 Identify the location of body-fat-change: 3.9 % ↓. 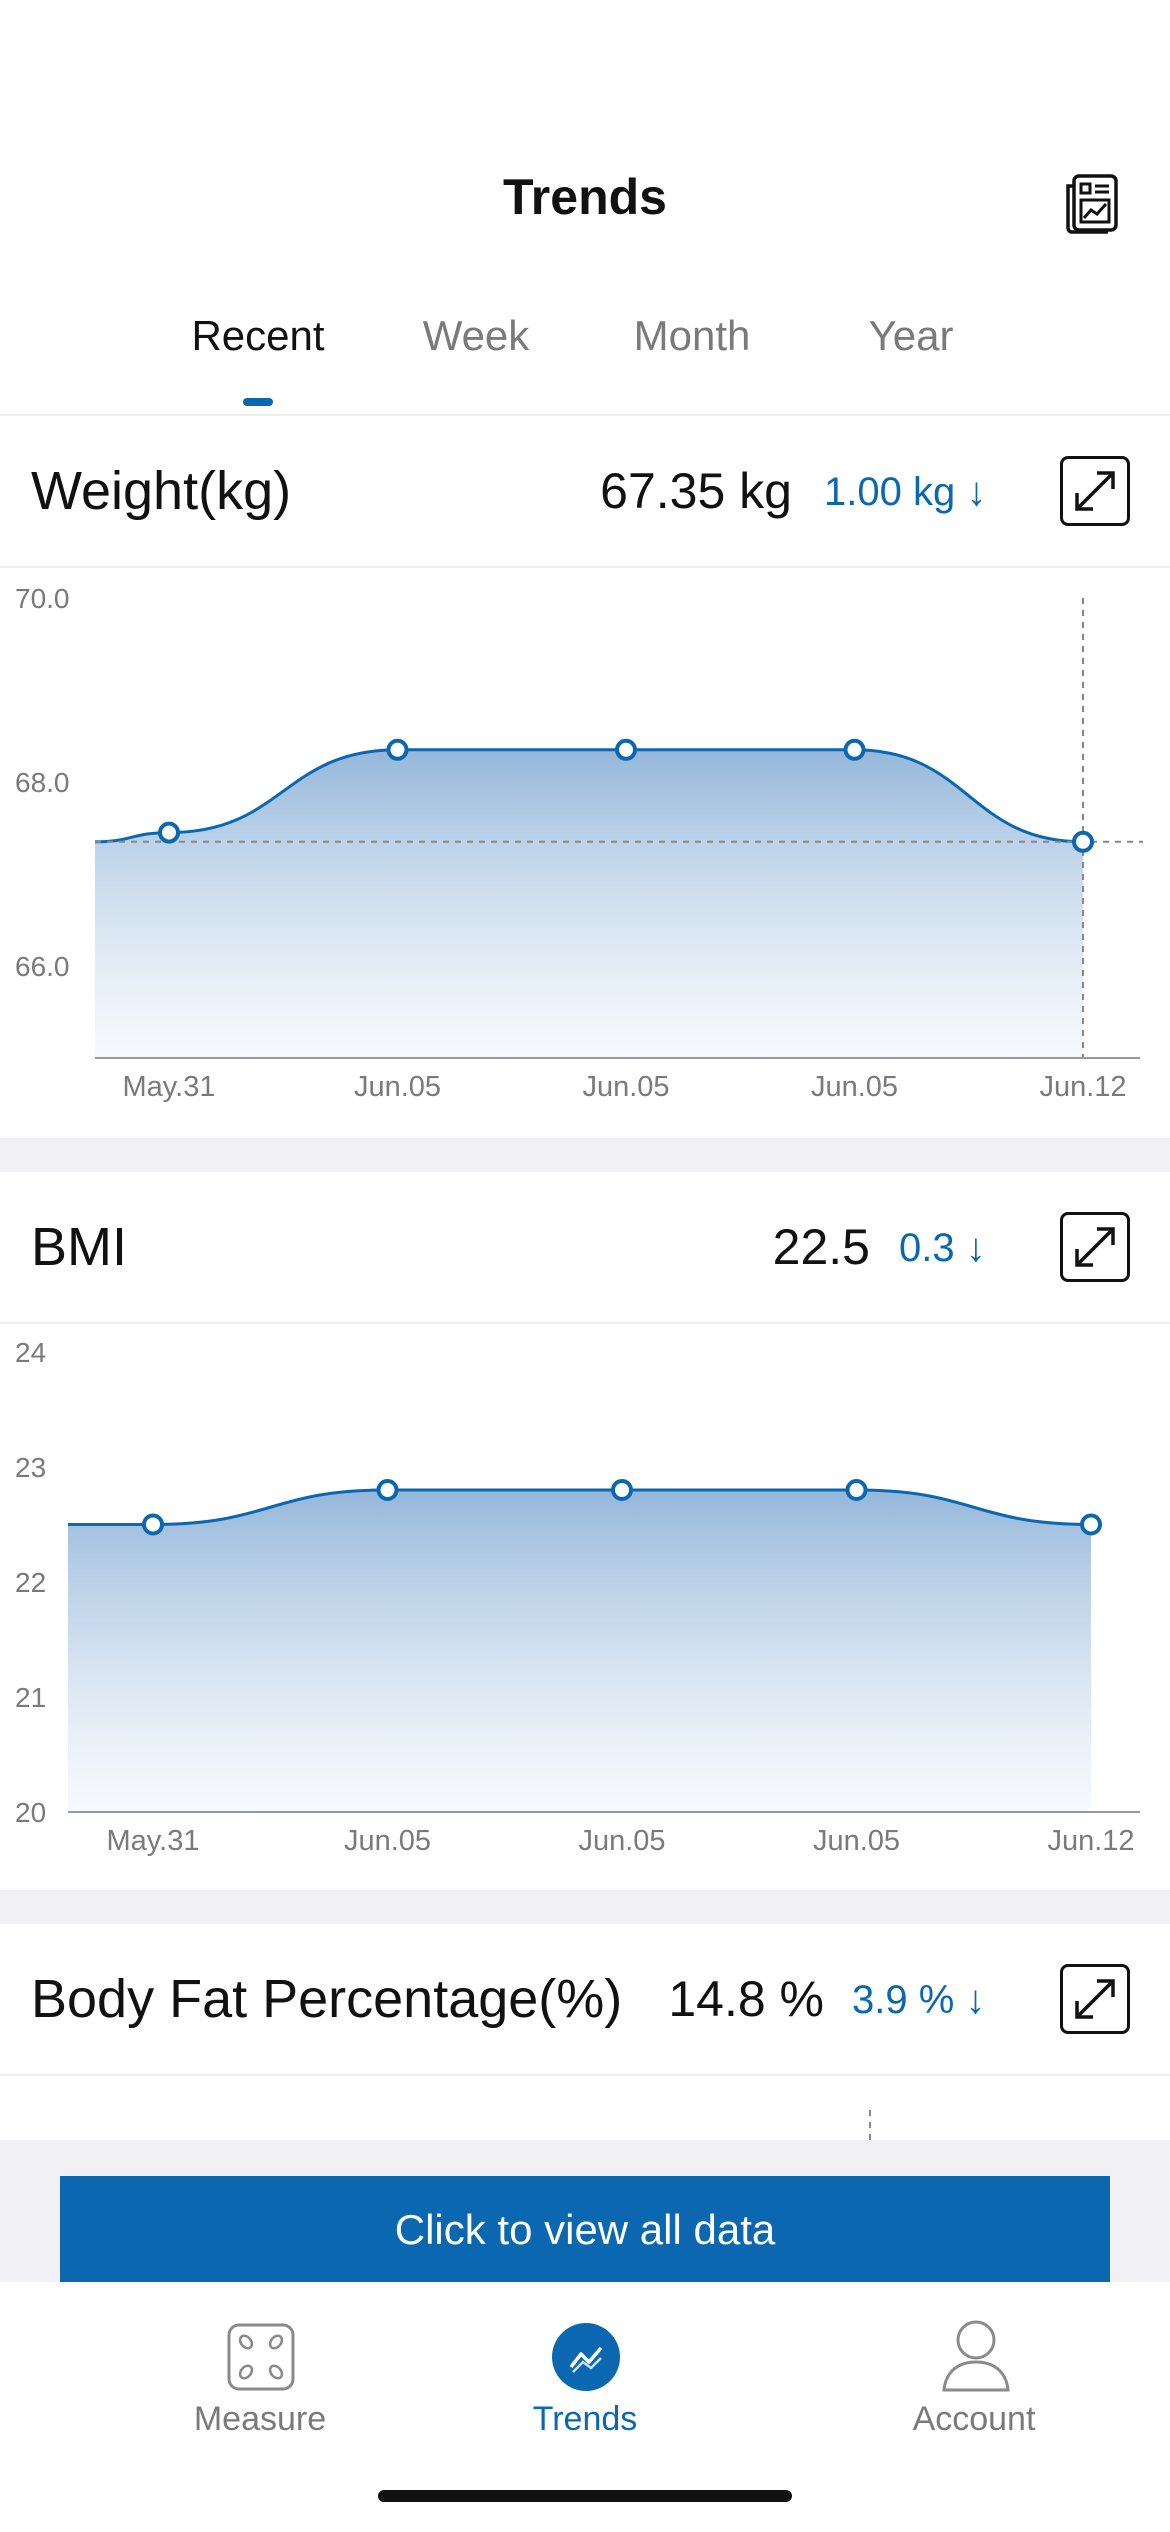
(919, 2000).